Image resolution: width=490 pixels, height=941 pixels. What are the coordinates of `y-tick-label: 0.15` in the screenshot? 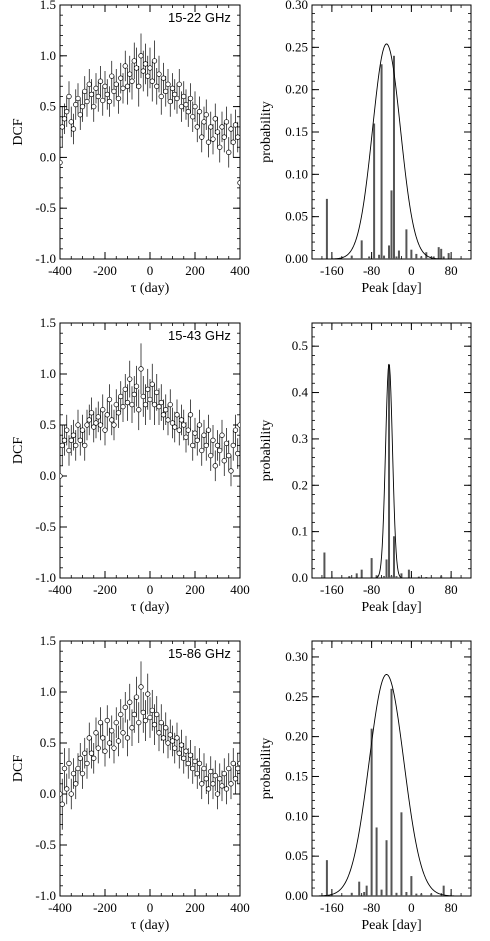 It's located at (296, 775).